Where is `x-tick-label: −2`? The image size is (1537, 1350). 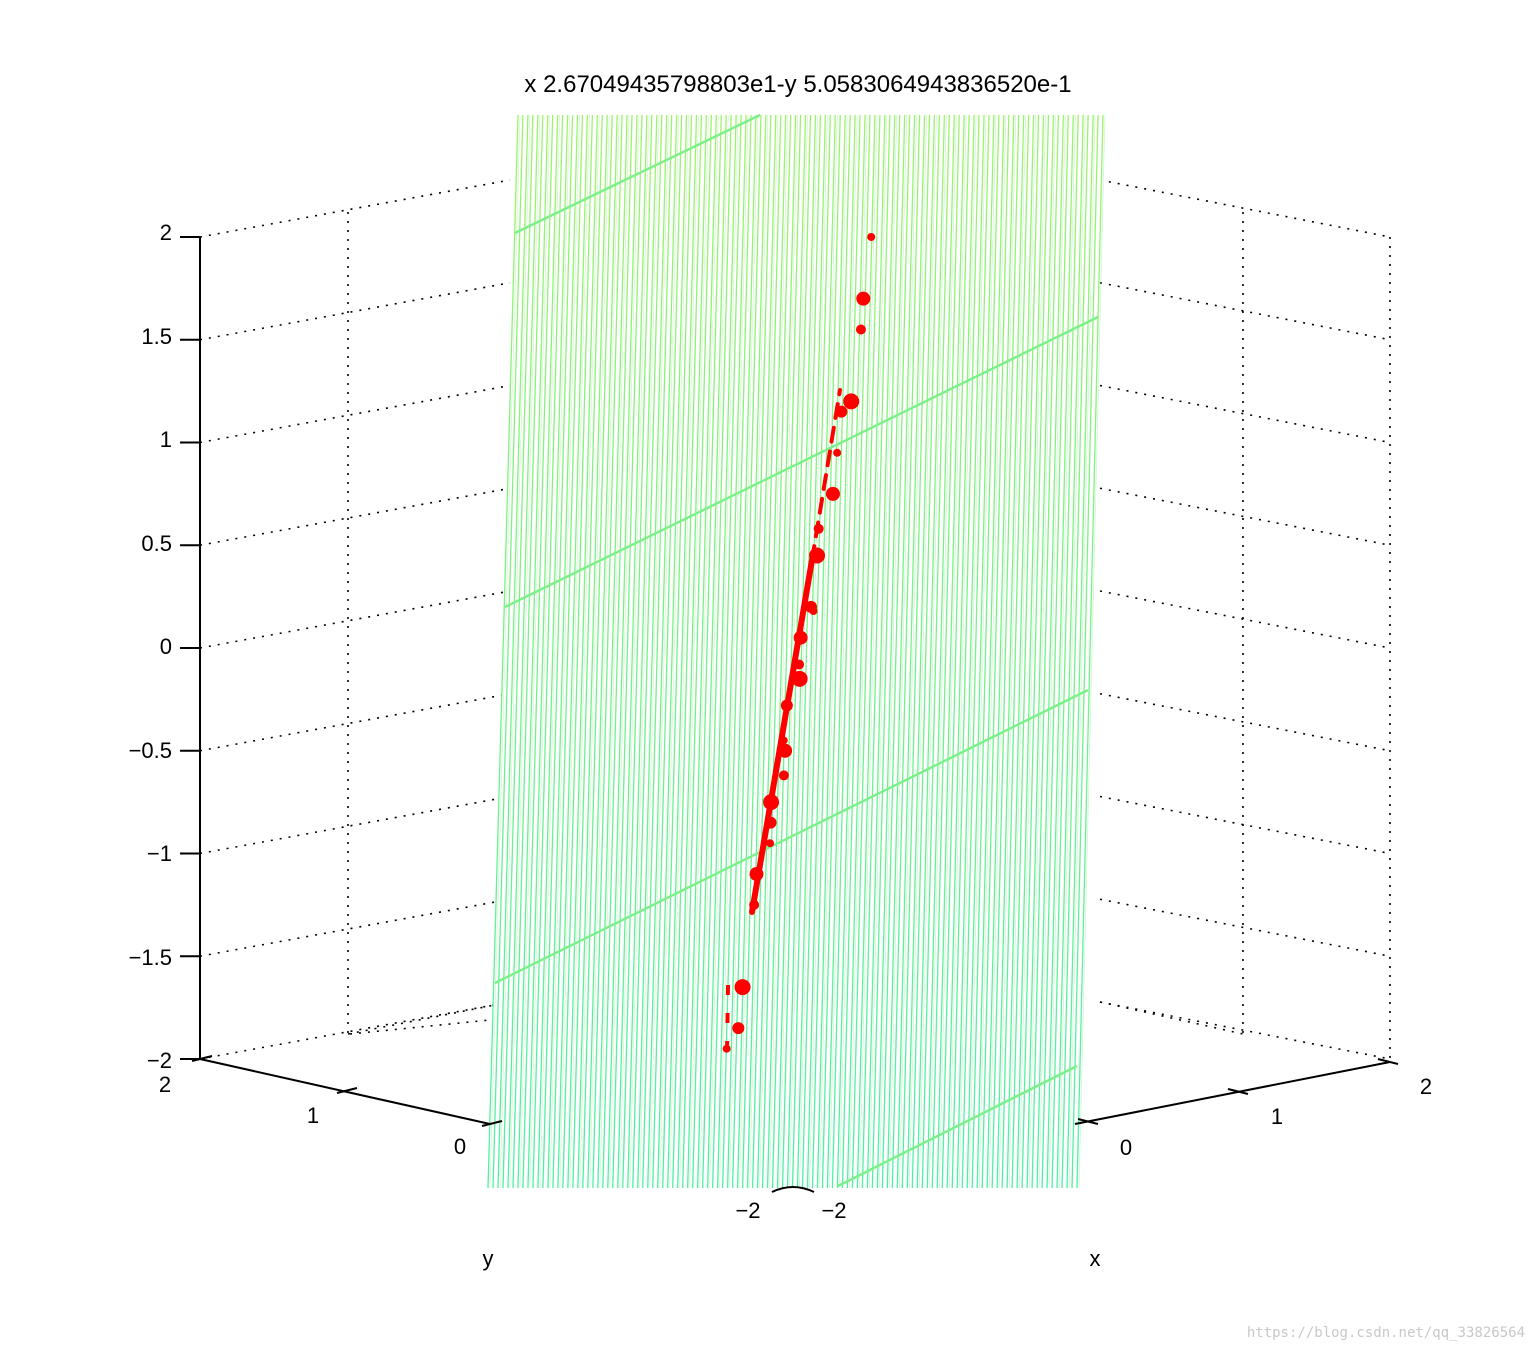
x-tick-label: −2 is located at coordinates (833, 1210).